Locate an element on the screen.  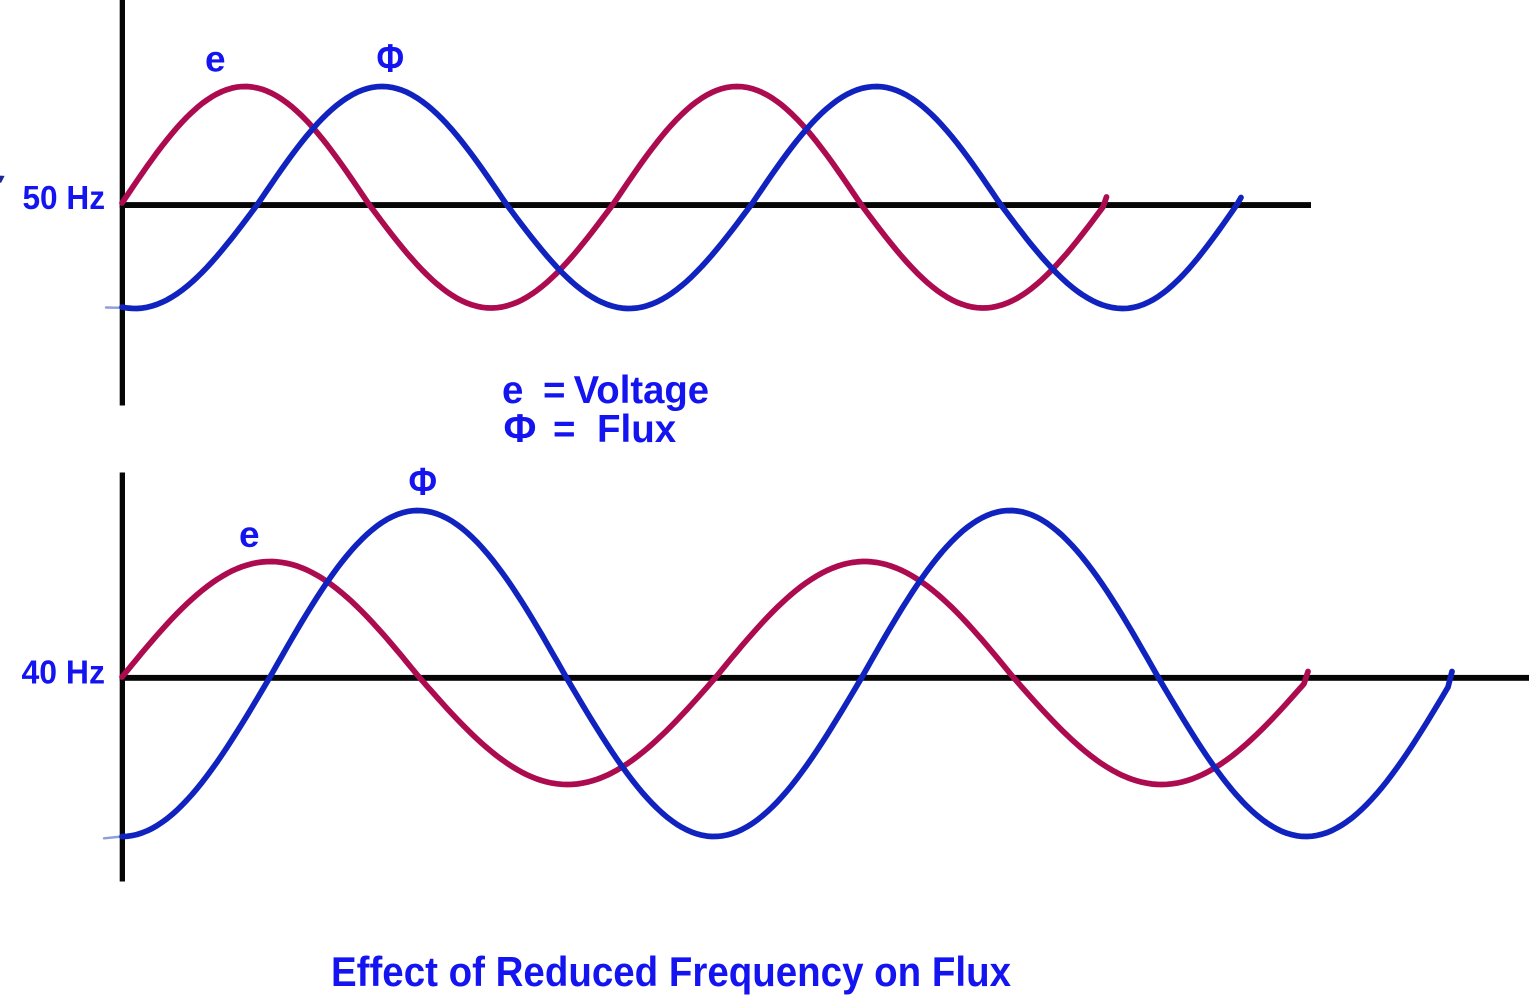
svg-text: 50 Hz is located at coordinates (64, 197).